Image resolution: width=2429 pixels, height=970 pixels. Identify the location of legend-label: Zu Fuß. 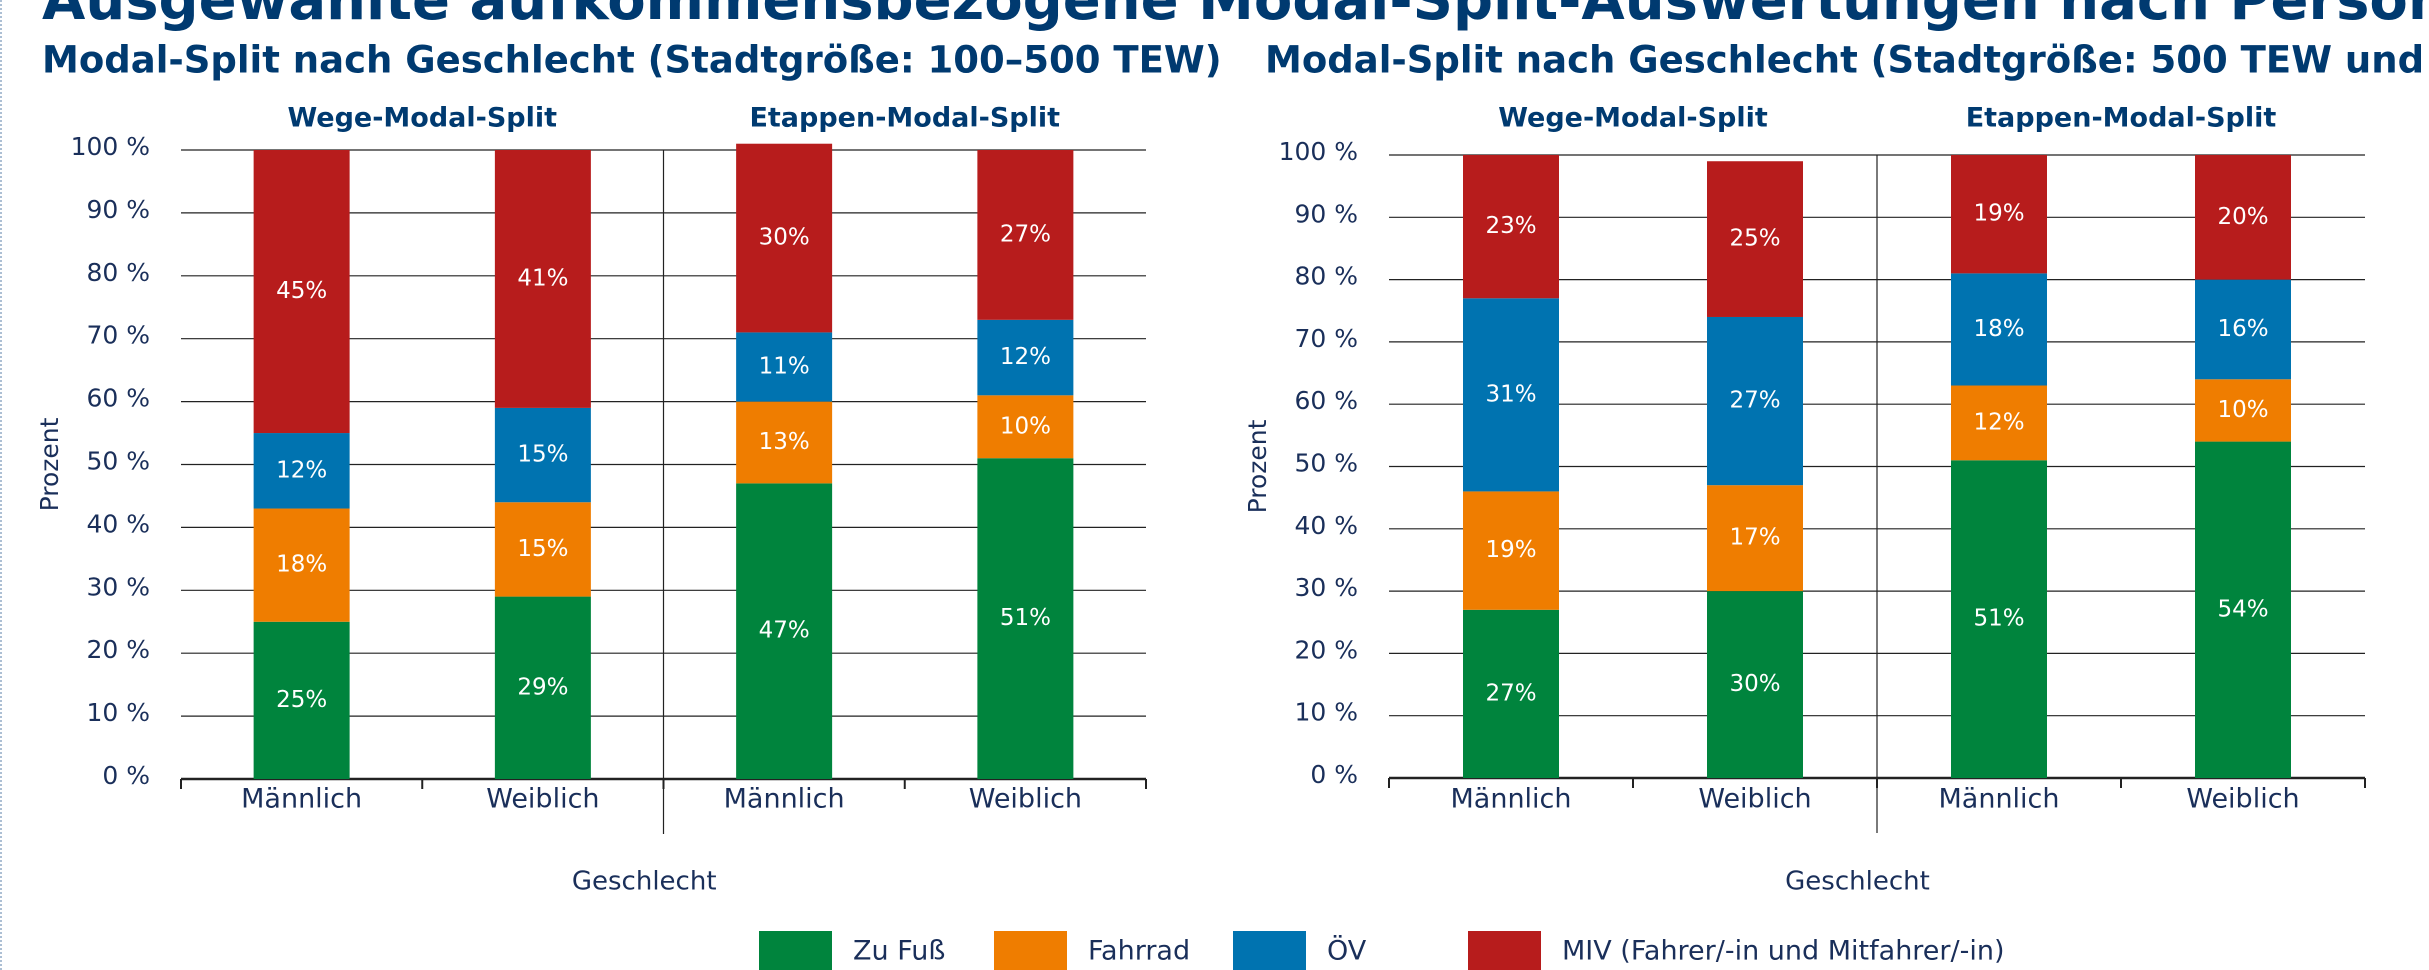
(899, 951).